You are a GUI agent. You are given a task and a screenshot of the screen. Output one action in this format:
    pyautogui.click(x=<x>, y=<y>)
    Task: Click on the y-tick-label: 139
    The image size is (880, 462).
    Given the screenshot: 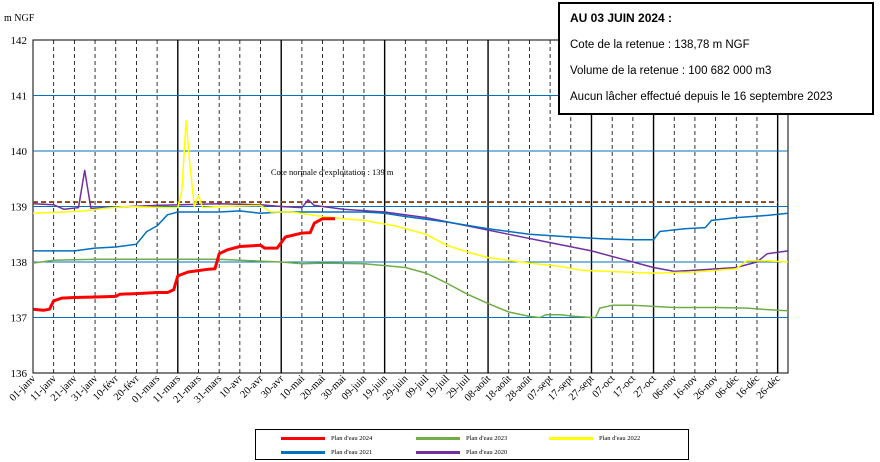 What is the action you would take?
    pyautogui.click(x=19, y=208)
    